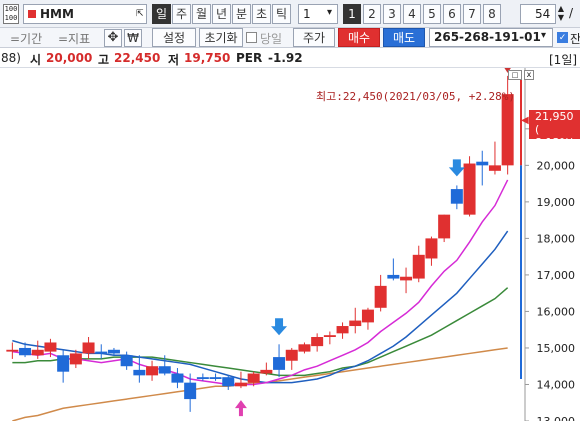 Image resolution: width=580 pixels, height=421 pixels. I want to click on page-button-2: 2, so click(372, 14).